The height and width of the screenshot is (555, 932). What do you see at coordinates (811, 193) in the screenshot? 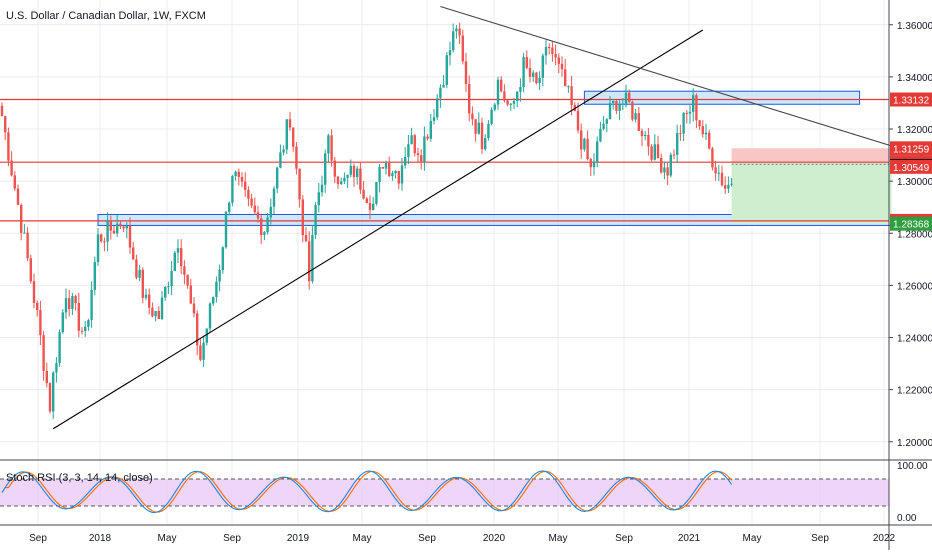
I see `take-profit-area` at bounding box center [811, 193].